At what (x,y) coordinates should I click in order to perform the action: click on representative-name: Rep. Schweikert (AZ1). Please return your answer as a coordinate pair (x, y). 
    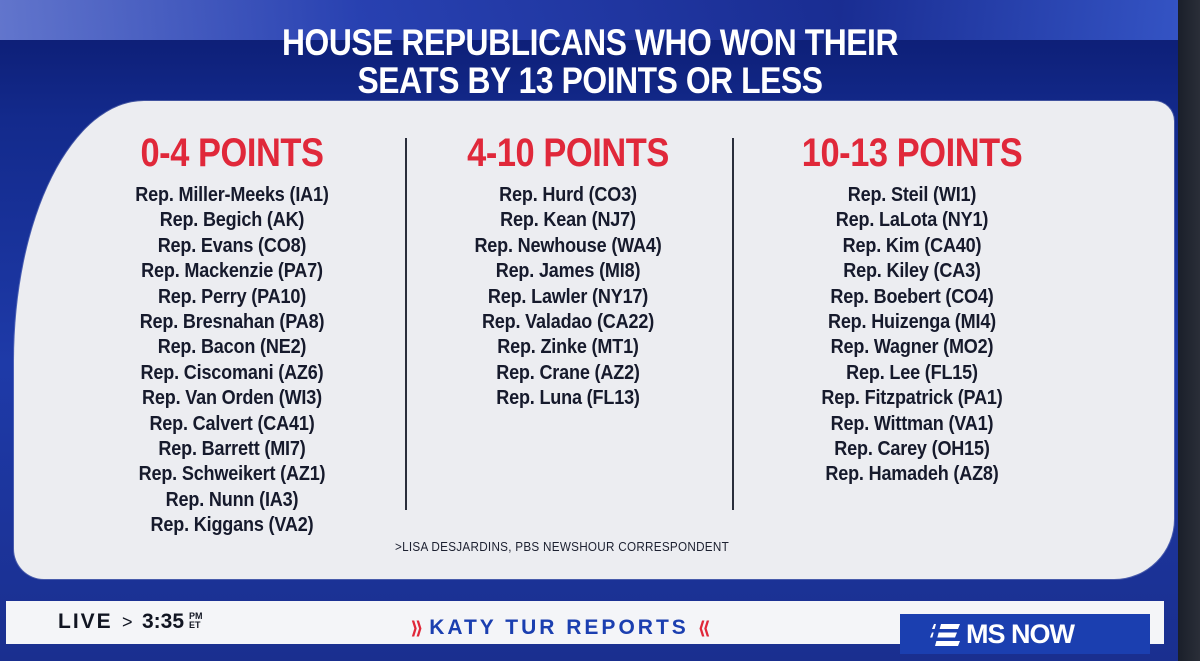
    Looking at the image, I should click on (232, 474).